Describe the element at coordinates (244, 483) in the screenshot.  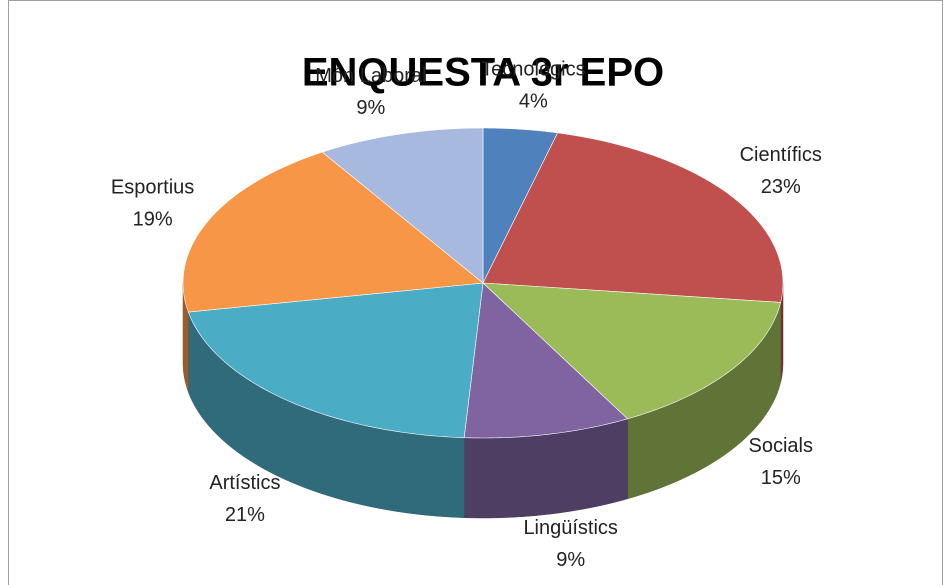
I see `slice-label-name: Artístics` at that location.